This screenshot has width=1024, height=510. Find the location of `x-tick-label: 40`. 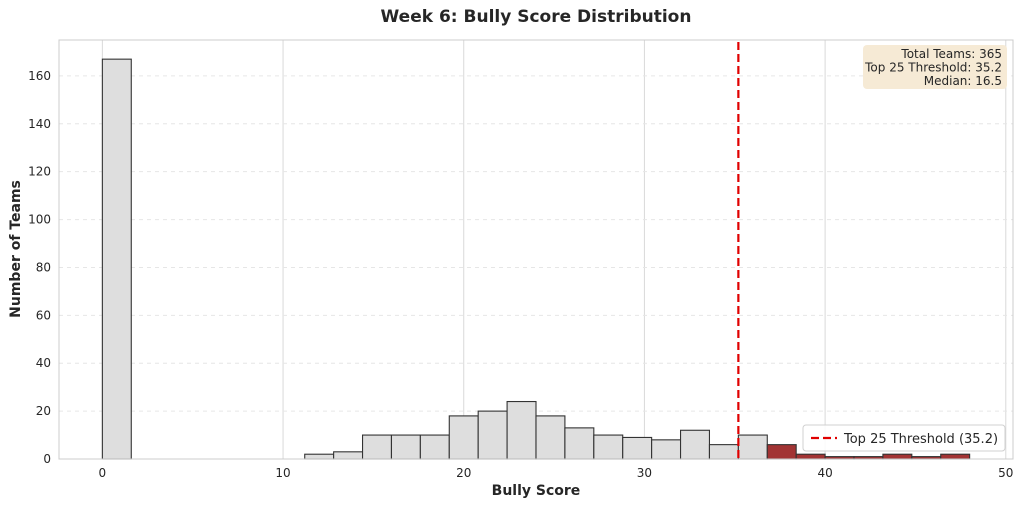

x-tick-label: 40 is located at coordinates (824, 473).